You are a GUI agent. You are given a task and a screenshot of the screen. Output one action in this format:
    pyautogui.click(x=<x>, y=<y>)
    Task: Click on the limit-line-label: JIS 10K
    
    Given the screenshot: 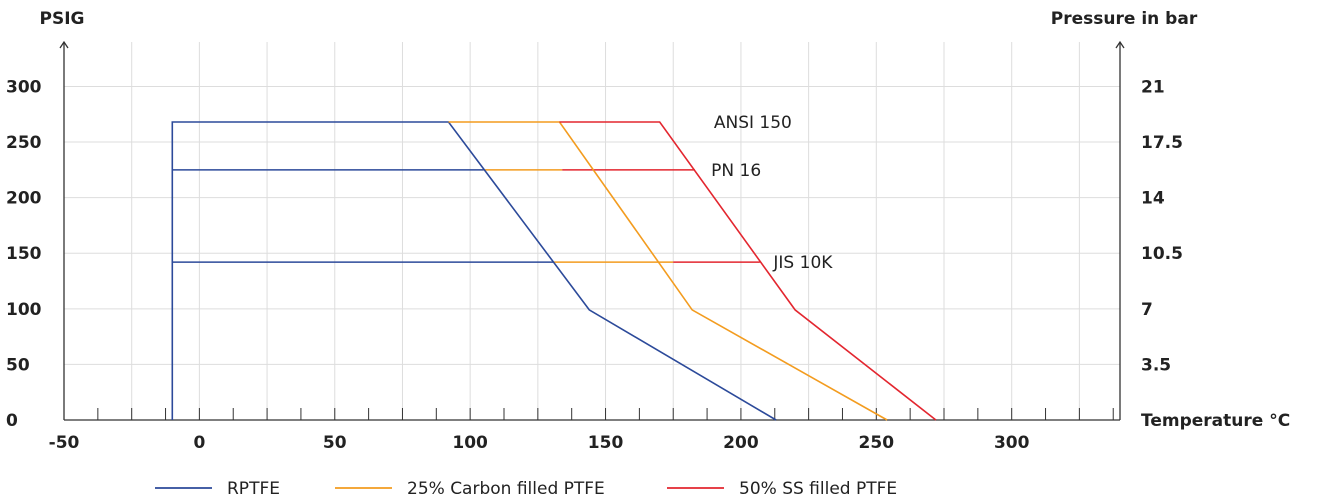 What is the action you would take?
    pyautogui.click(x=802, y=263)
    